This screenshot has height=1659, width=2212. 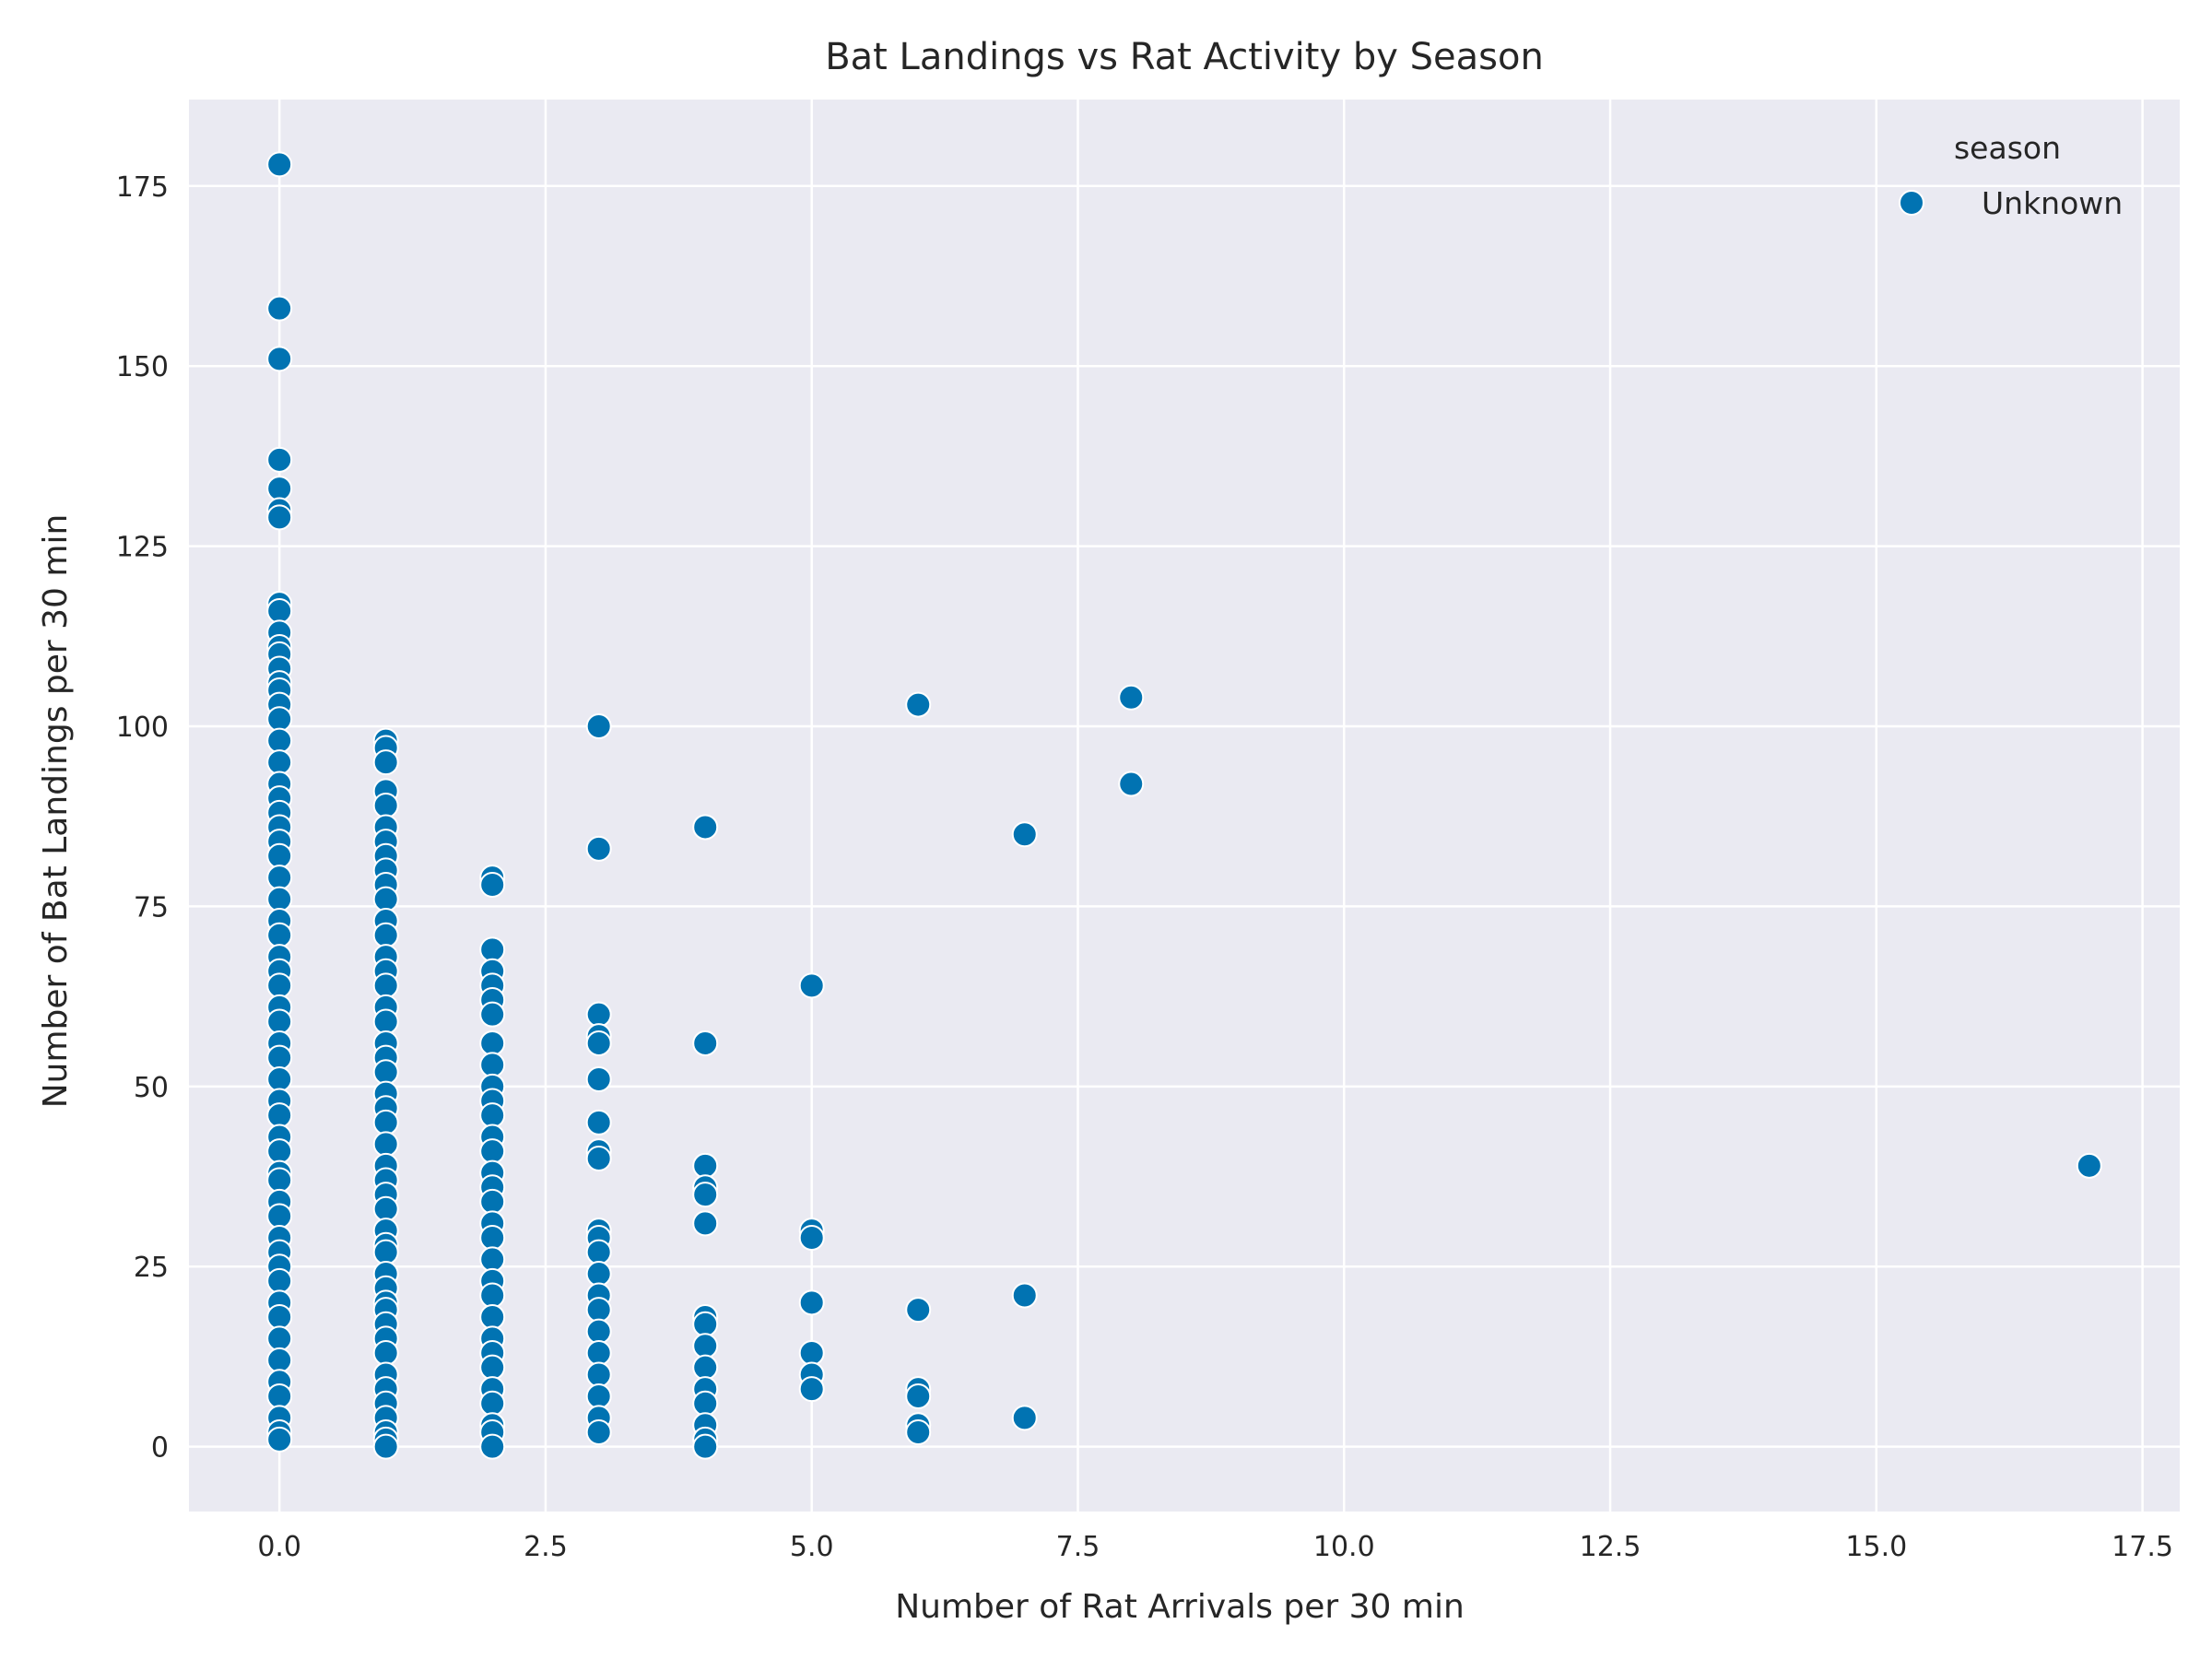 I want to click on x-tick-label: 5.0, so click(x=812, y=1547).